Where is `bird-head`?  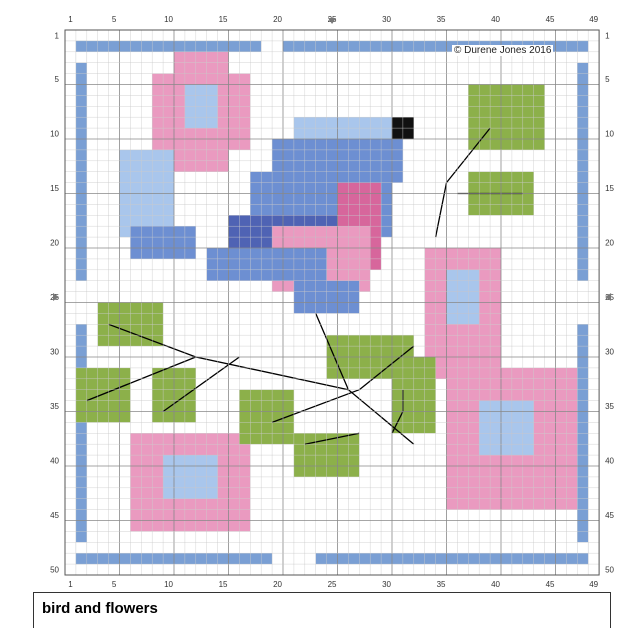 bird-head is located at coordinates (310, 133).